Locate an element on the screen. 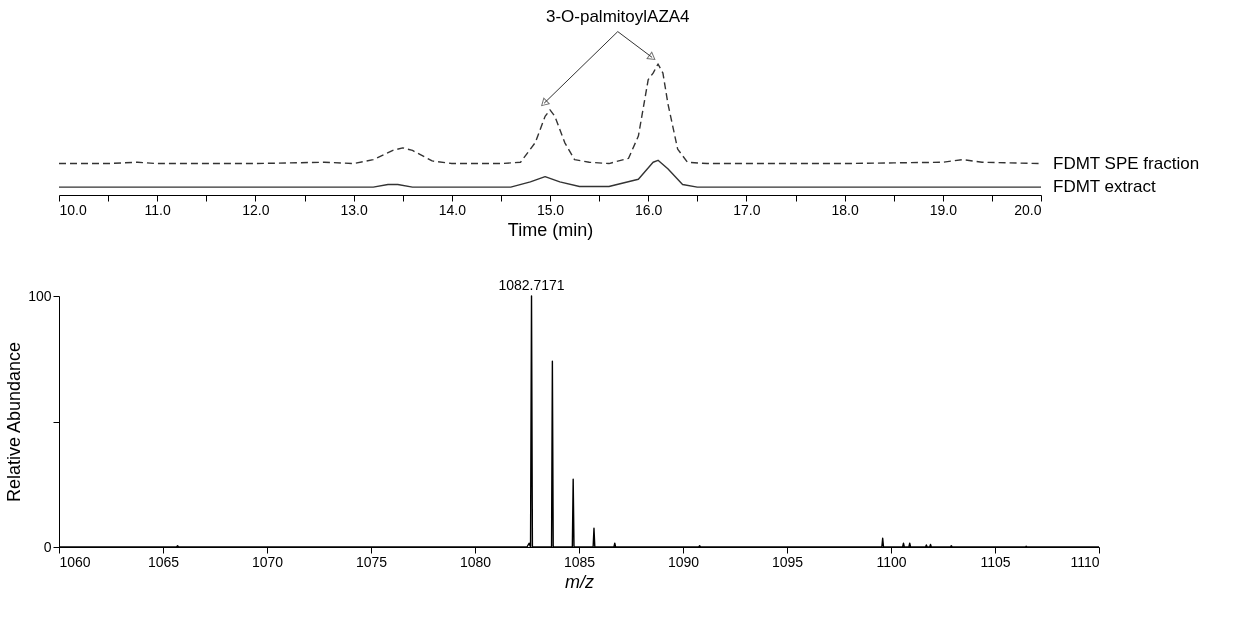  y-tick-label: 100 is located at coordinates (40, 295).